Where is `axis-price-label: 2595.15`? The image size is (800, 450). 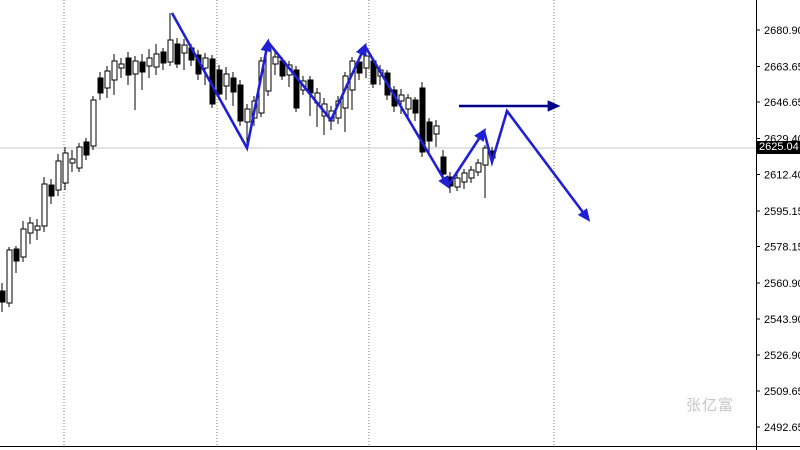 axis-price-label: 2595.15 is located at coordinates (782, 212).